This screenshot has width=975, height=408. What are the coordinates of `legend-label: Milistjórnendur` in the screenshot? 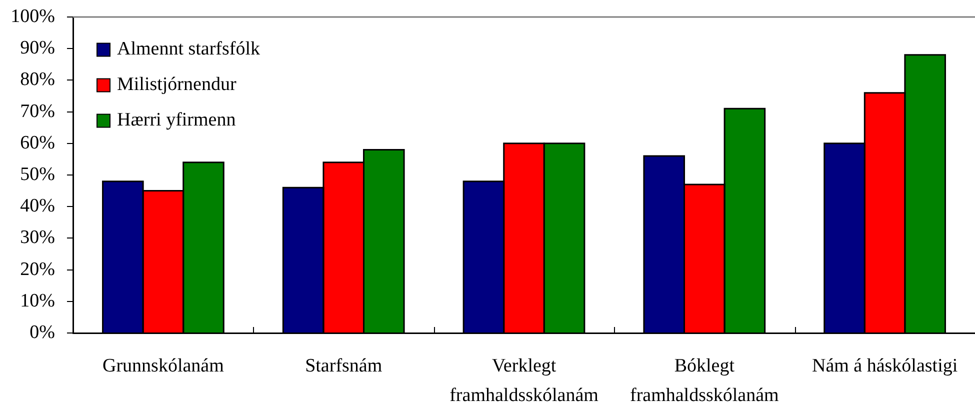 It's located at (177, 85).